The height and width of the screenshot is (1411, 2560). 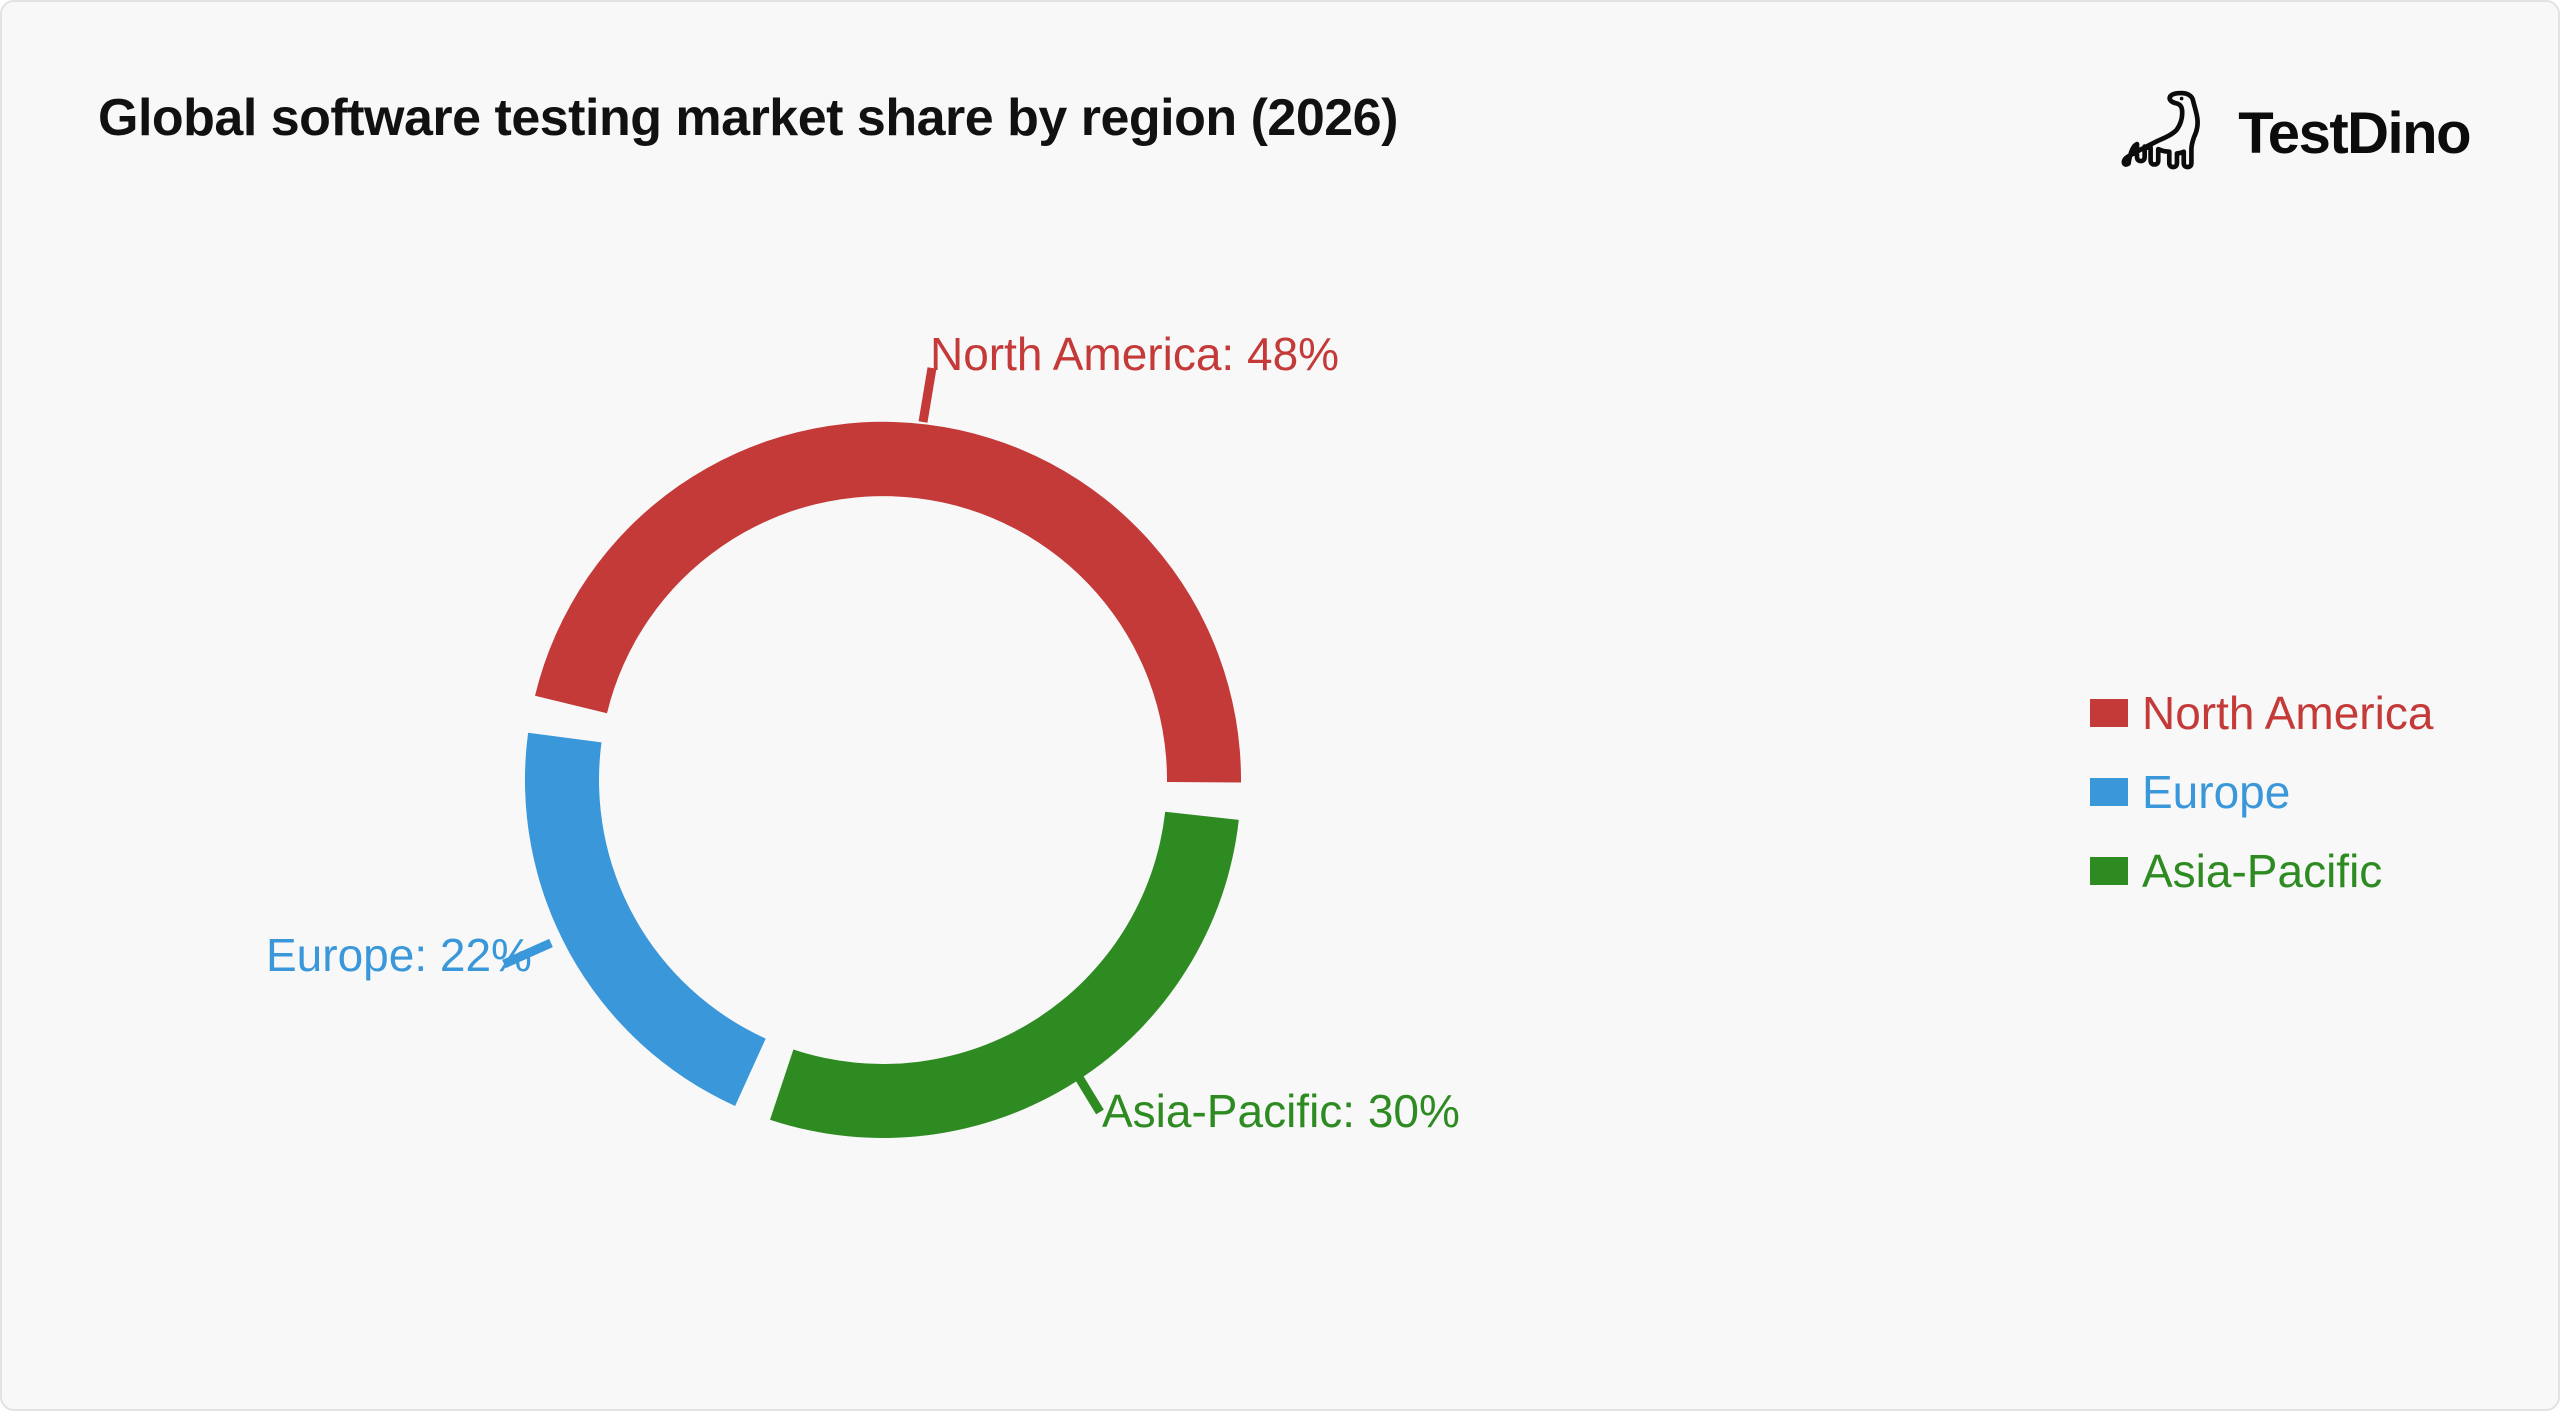 What do you see at coordinates (2161, 130) in the screenshot?
I see `dinosaur-icon` at bounding box center [2161, 130].